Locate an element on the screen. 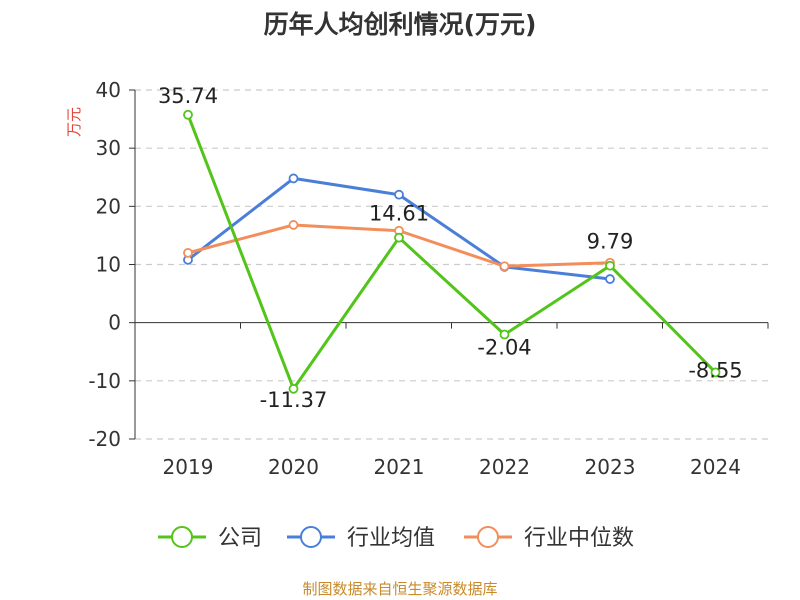  source-note: 制图数据来自恒生聚源数据库 is located at coordinates (399, 589).